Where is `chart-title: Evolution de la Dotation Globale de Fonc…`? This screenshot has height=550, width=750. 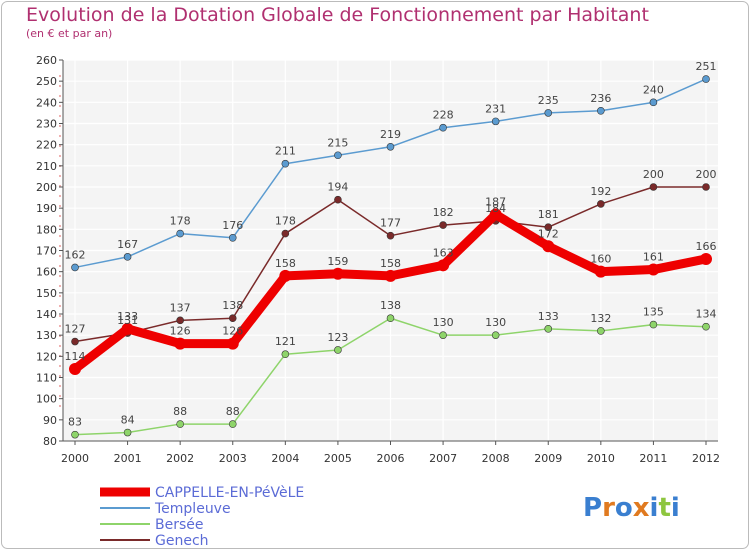
chart-title: Evolution de la Dotation Globale de Fonc… is located at coordinates (337, 15).